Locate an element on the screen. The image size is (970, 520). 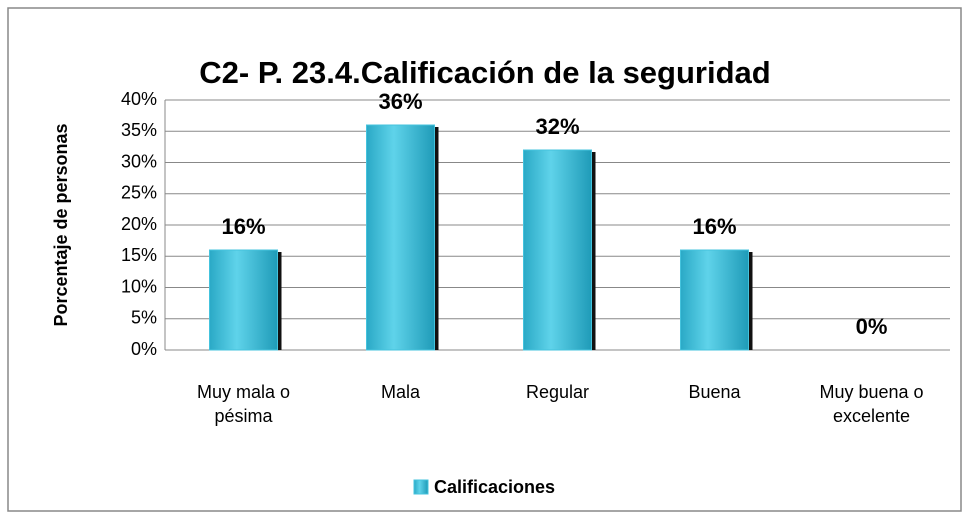
data-label: 32% is located at coordinates (557, 126).